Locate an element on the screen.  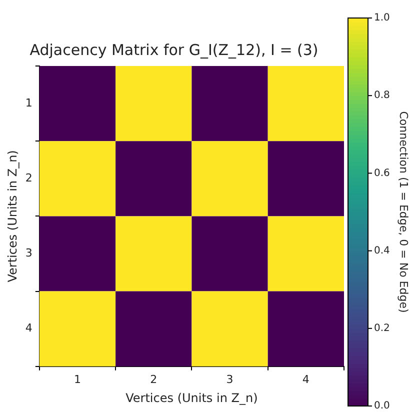
chart-title: Adjacency Matrix for G_I(Z_12), I = (3) is located at coordinates (174, 49).